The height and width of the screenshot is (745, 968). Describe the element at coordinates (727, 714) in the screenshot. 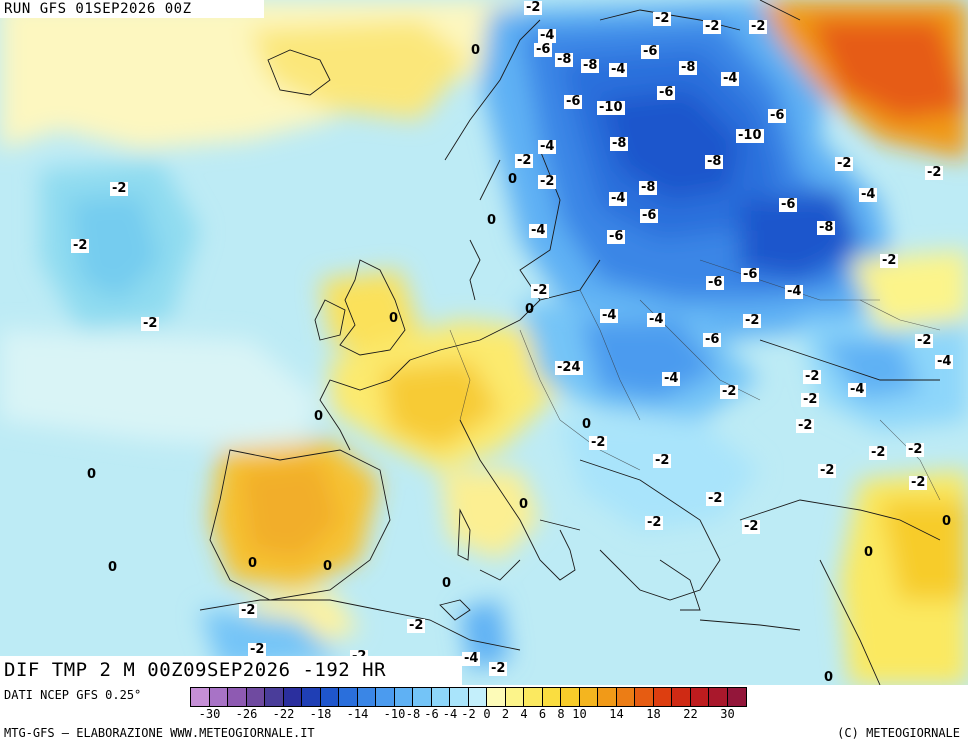

I see `legend-tick: 30` at that location.